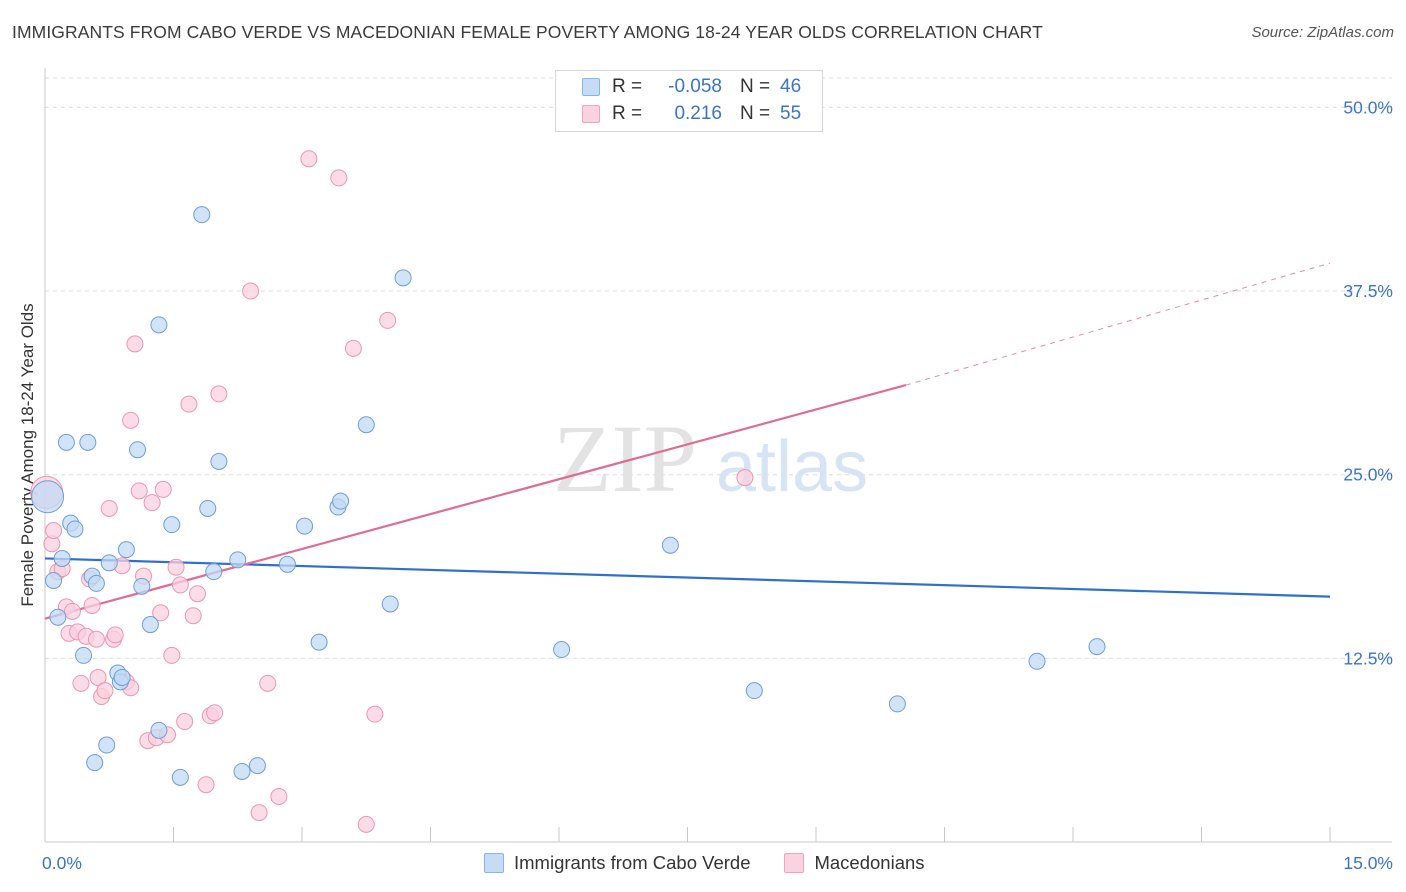  I want to click on legend-n-value: 46, so click(791, 86).